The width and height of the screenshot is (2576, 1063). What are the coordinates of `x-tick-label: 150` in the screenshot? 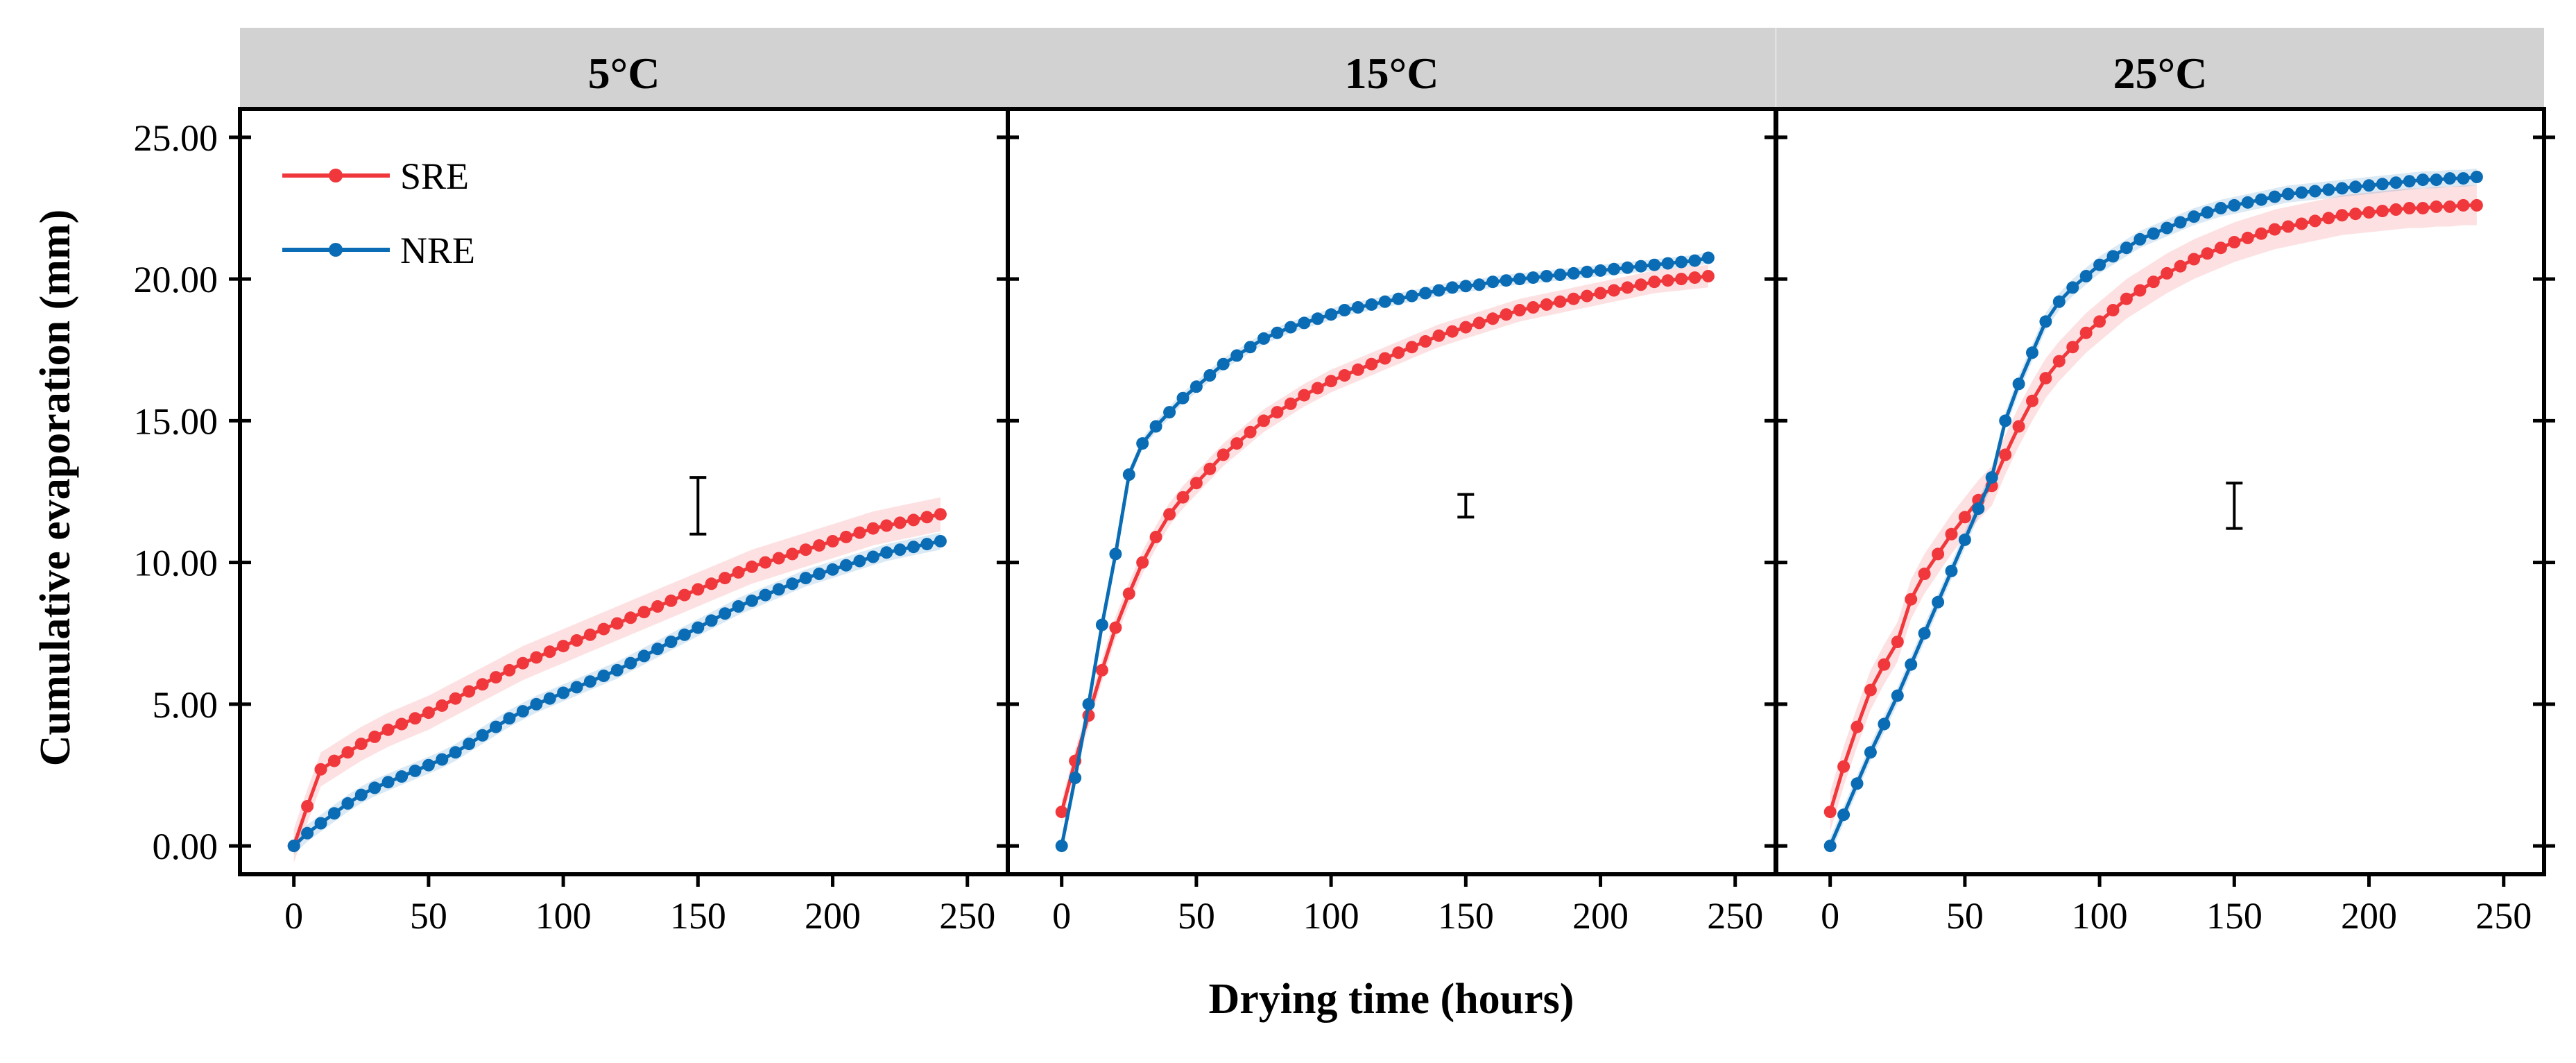 It's located at (1466, 916).